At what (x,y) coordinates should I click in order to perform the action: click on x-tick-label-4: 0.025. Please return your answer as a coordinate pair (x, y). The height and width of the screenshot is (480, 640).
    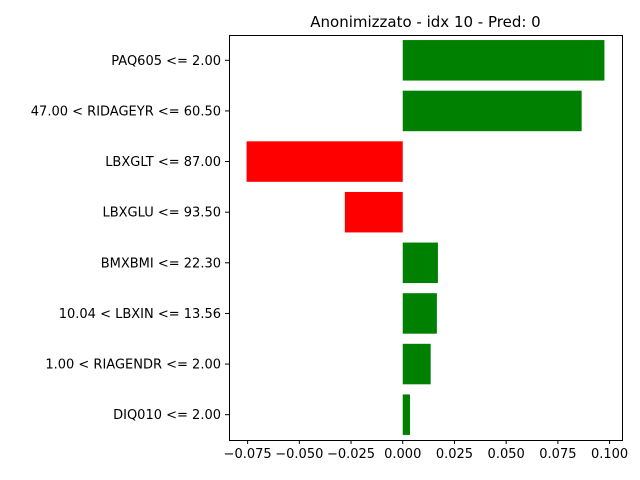
    Looking at the image, I should click on (454, 454).